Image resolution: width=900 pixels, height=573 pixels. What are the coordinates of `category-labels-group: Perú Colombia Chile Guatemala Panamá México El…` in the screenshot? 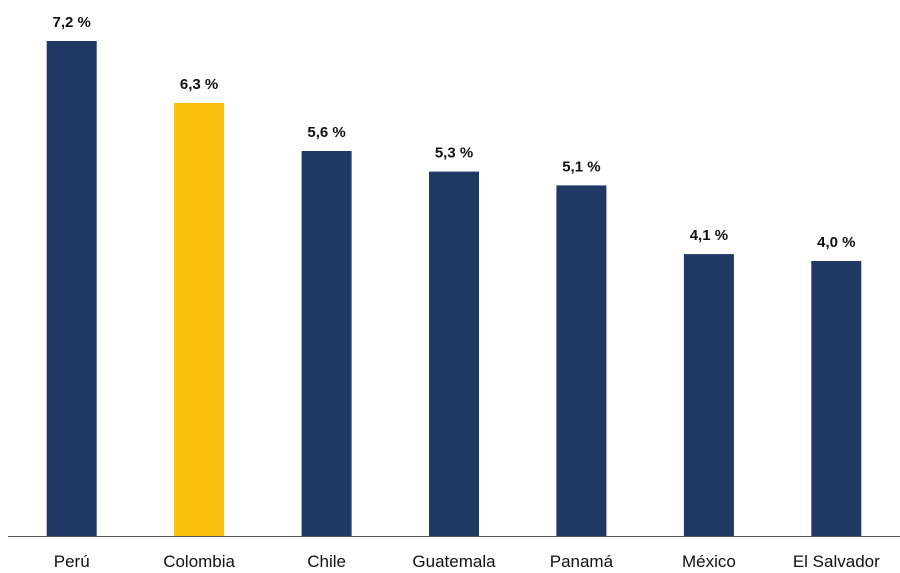 It's located at (467, 561).